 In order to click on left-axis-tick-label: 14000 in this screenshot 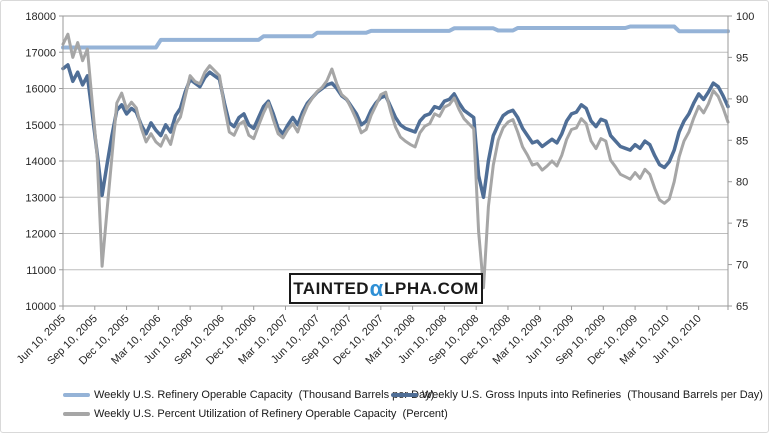, I will do `click(40, 162)`.